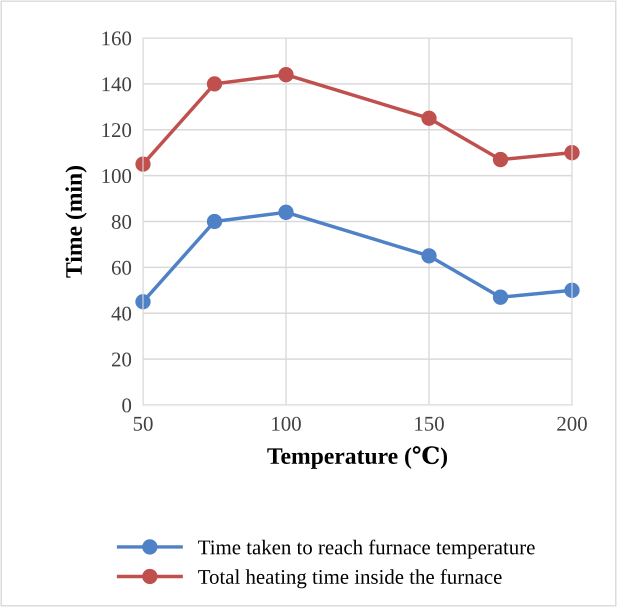  Describe the element at coordinates (117, 130) in the screenshot. I see `y-tick-label: 120` at that location.